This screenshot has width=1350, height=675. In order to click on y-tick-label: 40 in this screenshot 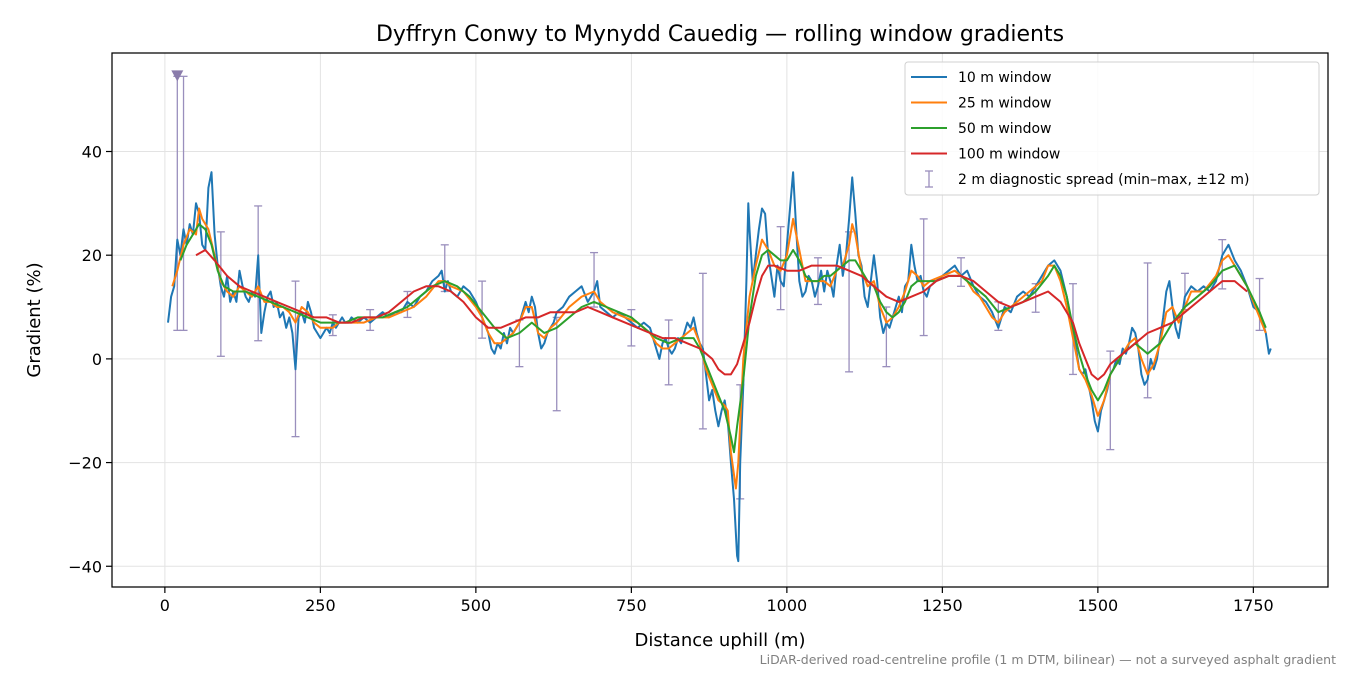, I will do `click(92, 152)`.